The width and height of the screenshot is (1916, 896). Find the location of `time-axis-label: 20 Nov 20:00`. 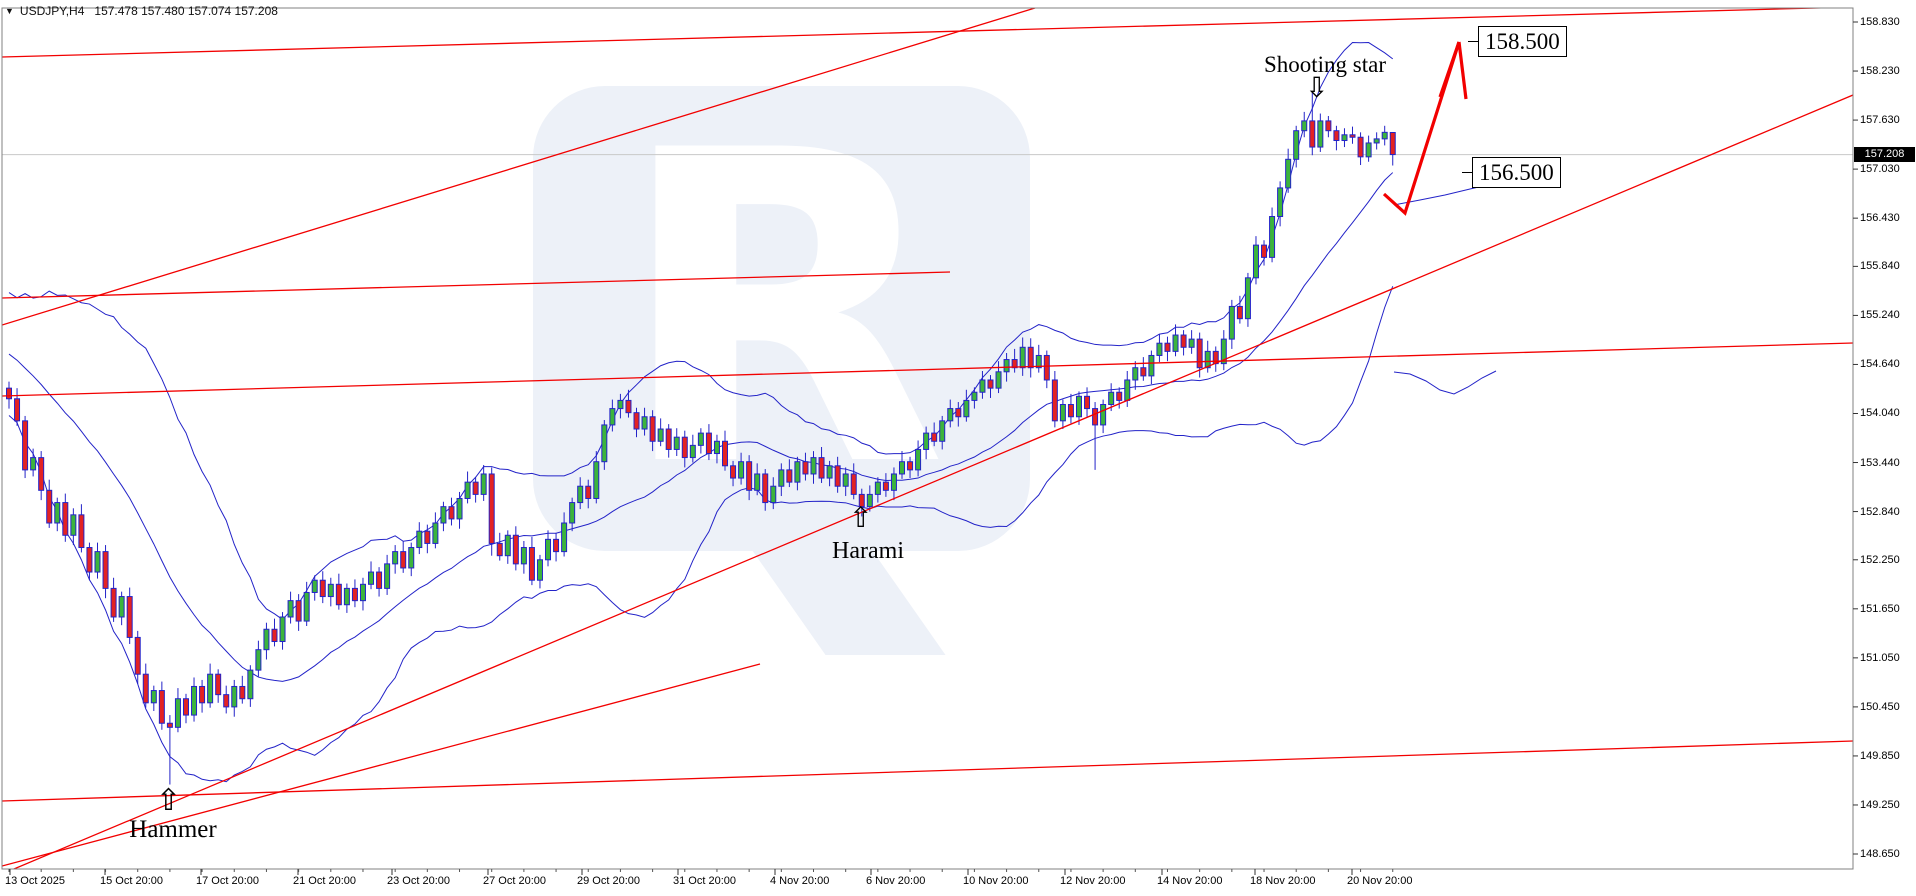

time-axis-label: 20 Nov 20:00 is located at coordinates (1380, 881).